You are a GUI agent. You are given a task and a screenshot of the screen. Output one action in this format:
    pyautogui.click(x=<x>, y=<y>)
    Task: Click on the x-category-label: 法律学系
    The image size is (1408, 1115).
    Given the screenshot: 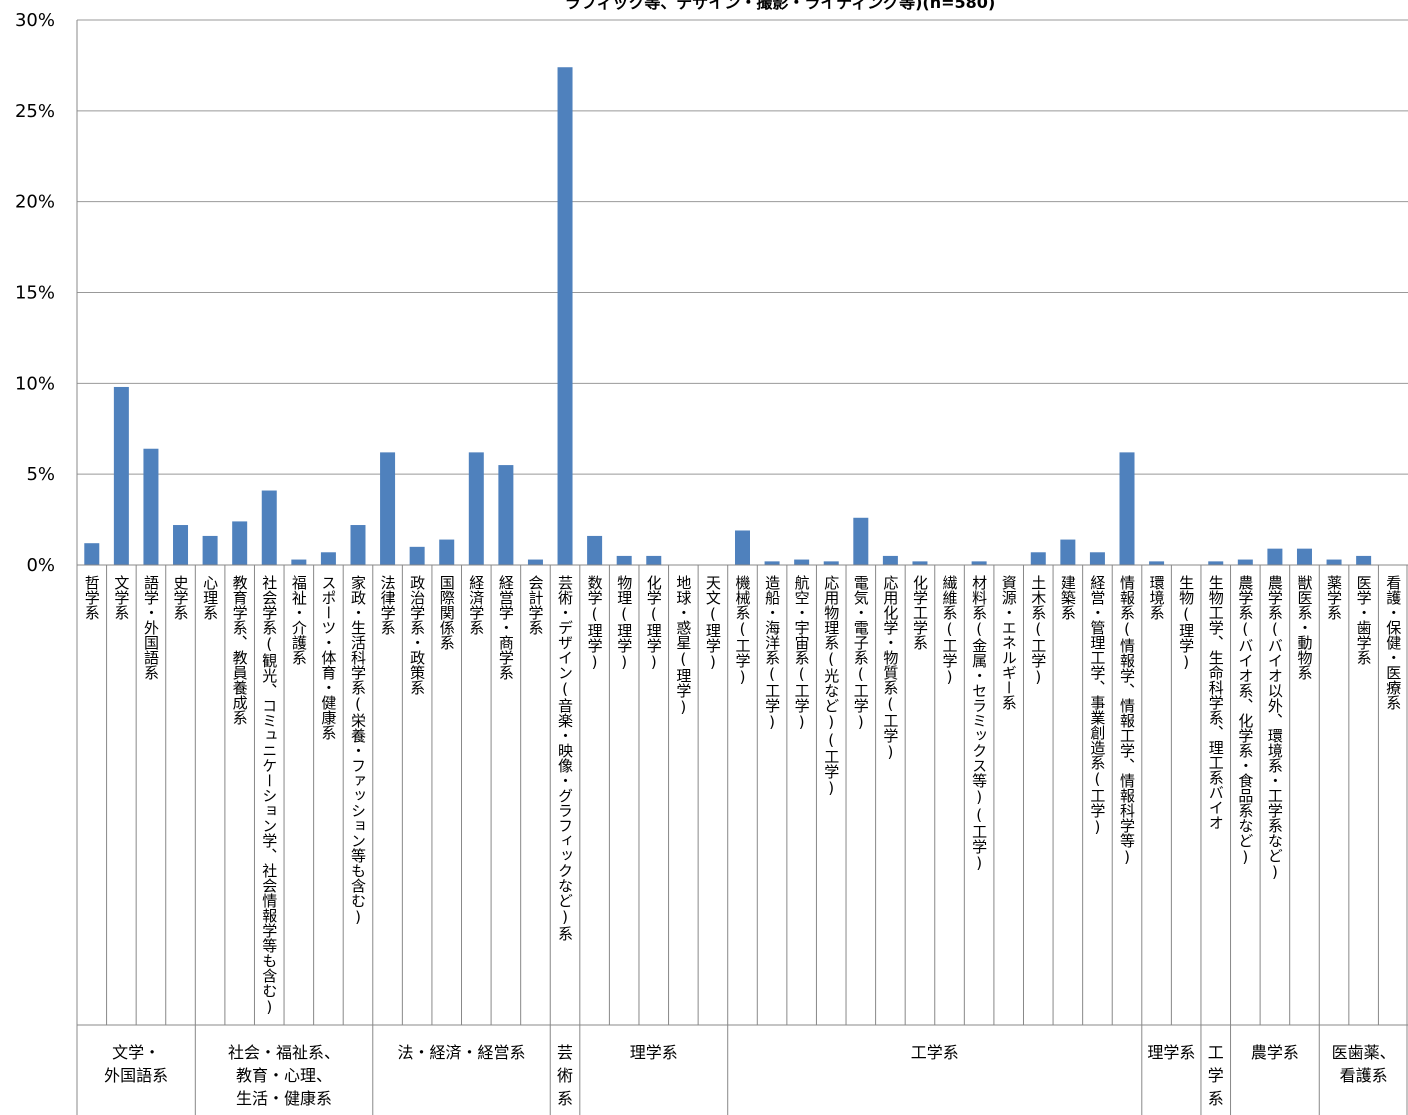 What is the action you would take?
    pyautogui.click(x=388, y=605)
    